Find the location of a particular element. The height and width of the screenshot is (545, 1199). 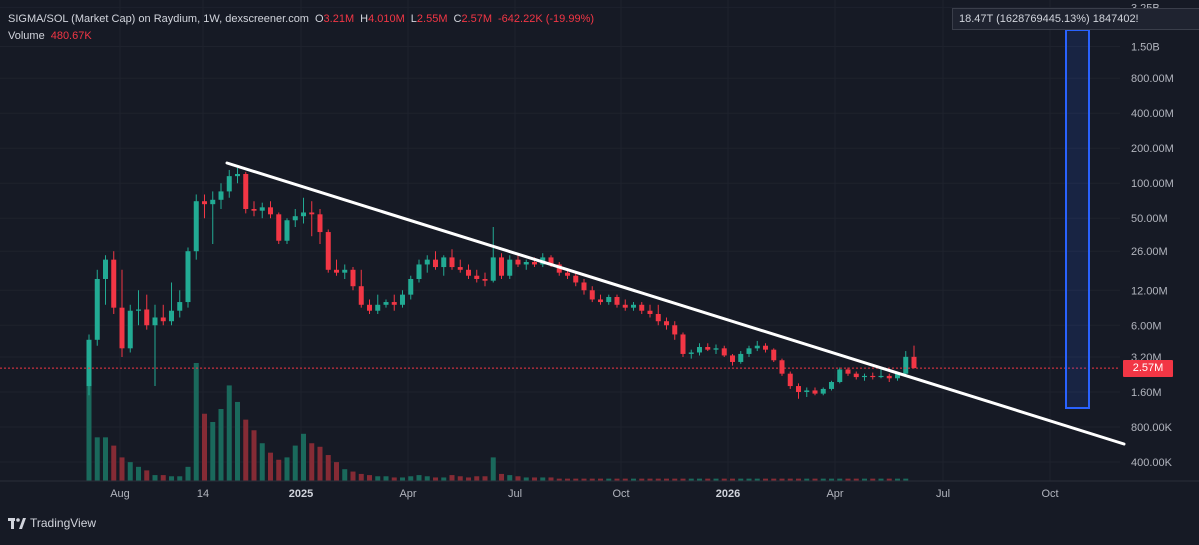

price-tick-label: 100.00M is located at coordinates (1152, 184).